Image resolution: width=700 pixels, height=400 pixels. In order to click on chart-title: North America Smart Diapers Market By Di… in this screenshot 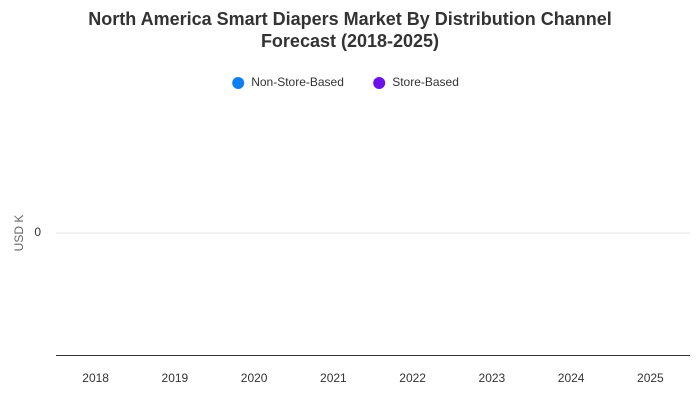, I will do `click(350, 30)`.